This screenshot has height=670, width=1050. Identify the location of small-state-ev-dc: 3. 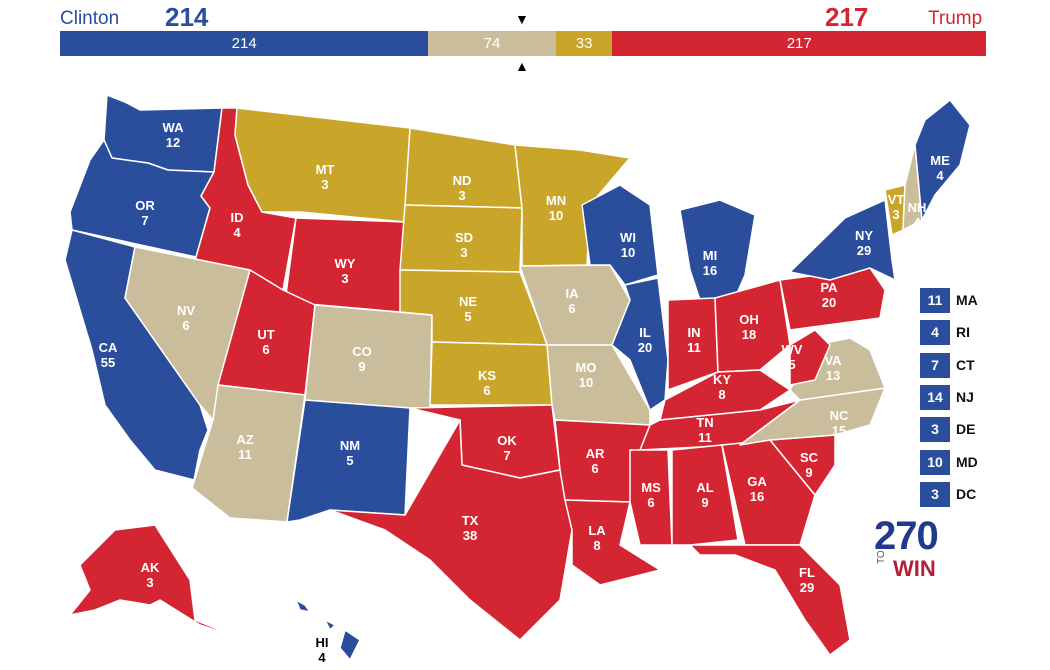
(935, 494).